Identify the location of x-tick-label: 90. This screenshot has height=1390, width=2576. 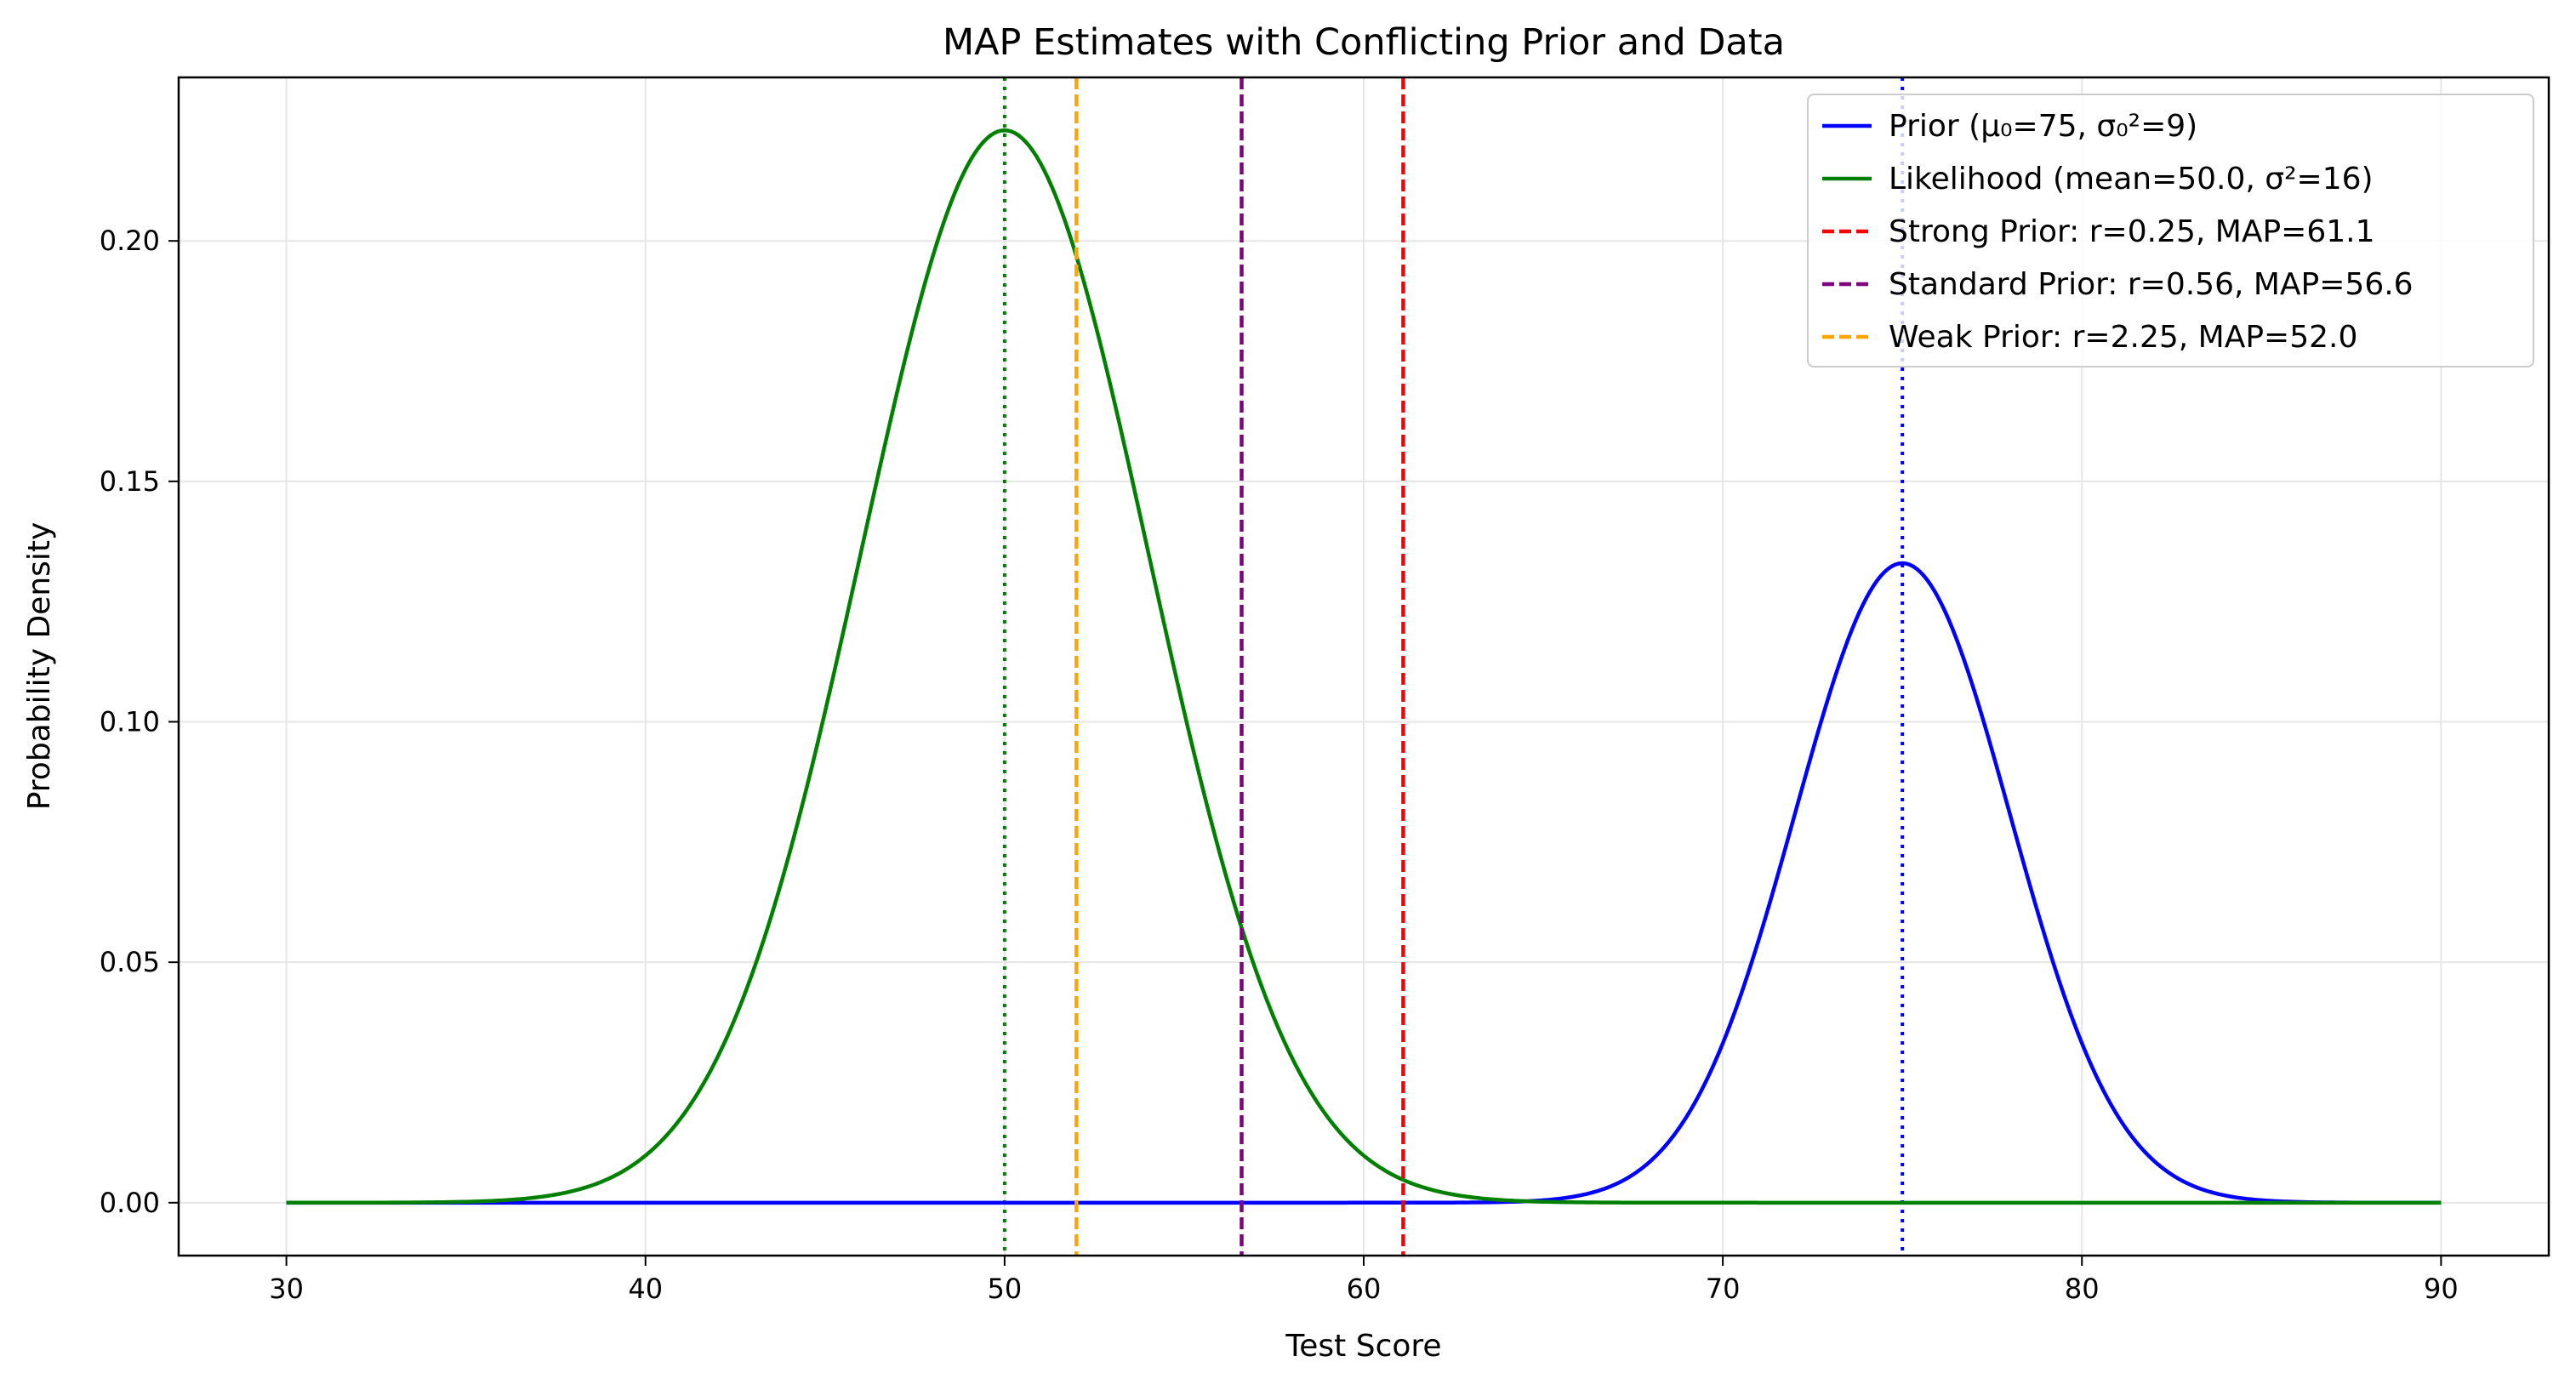
(2442, 1289).